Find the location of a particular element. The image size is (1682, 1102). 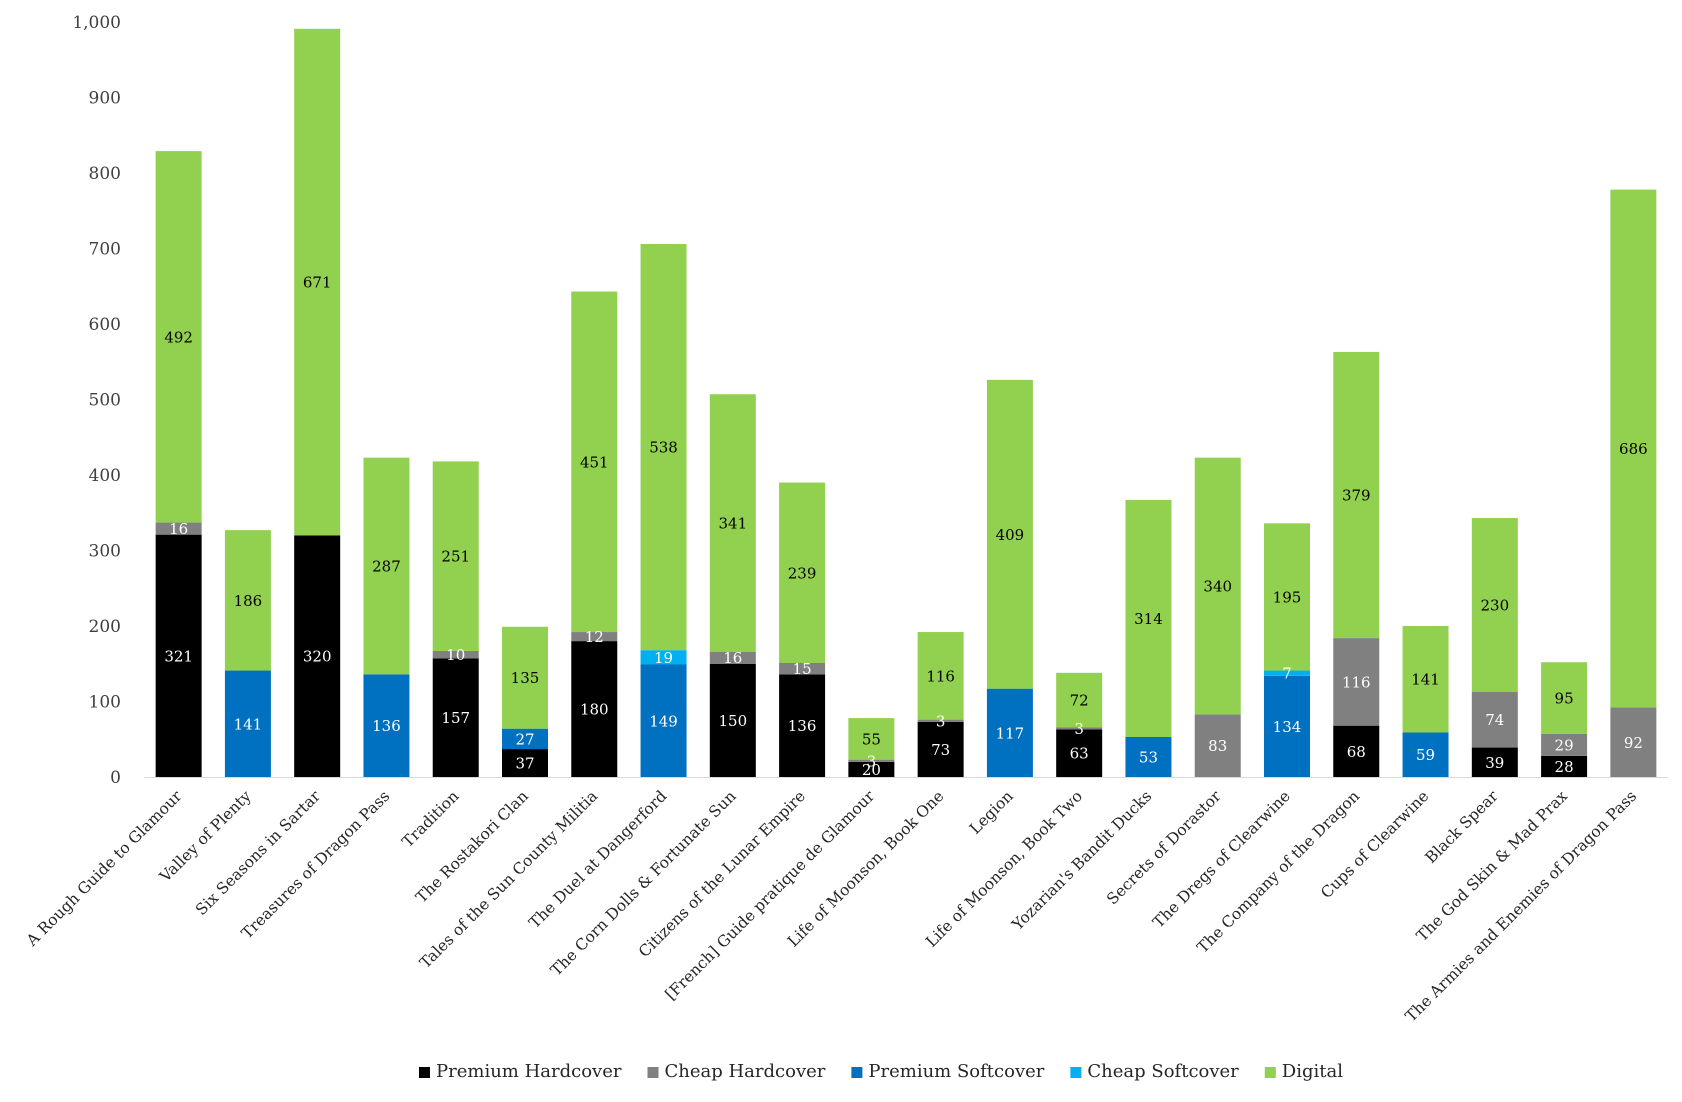

data-label: 320 is located at coordinates (317, 657).